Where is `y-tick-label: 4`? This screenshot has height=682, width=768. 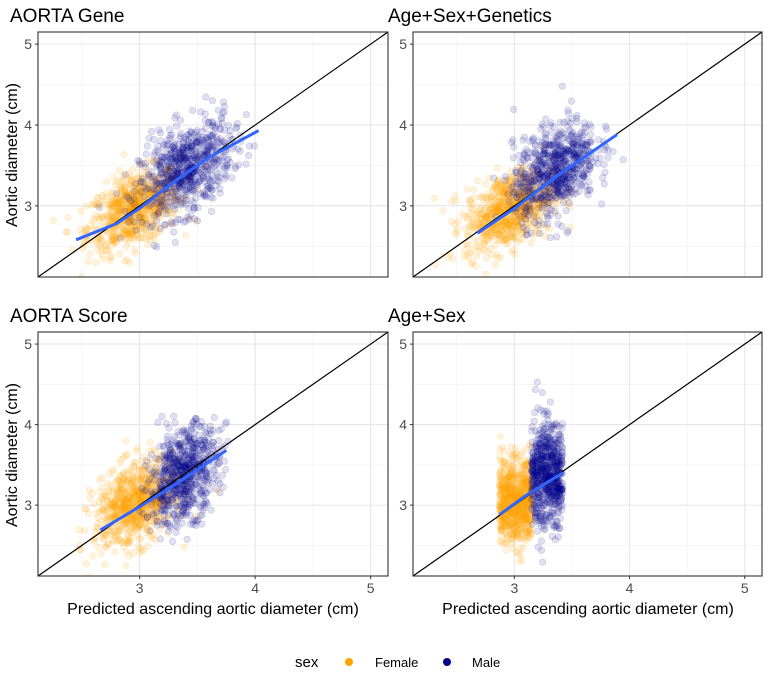
y-tick-label: 4 is located at coordinates (403, 125).